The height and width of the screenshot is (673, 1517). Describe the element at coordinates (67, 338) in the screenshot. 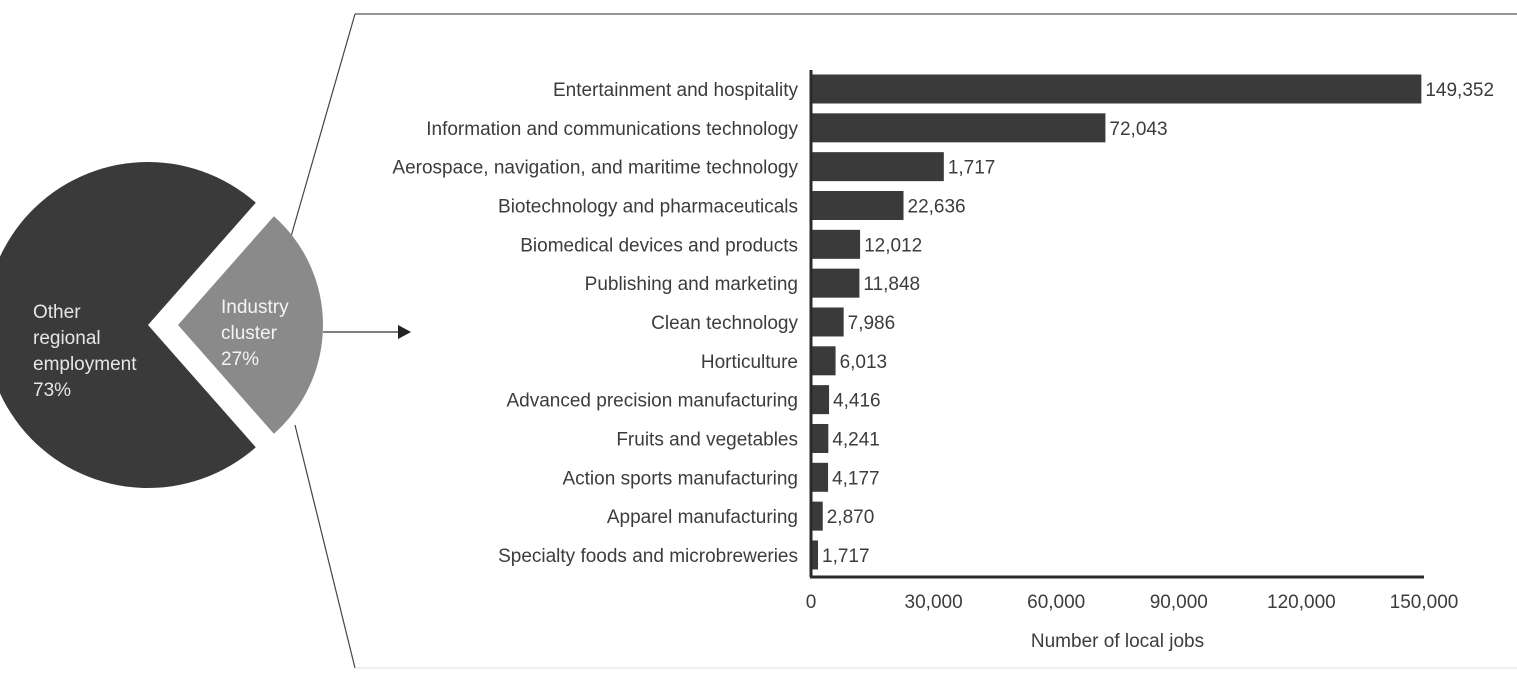

I see `pie-label-other-line-2: regional` at that location.